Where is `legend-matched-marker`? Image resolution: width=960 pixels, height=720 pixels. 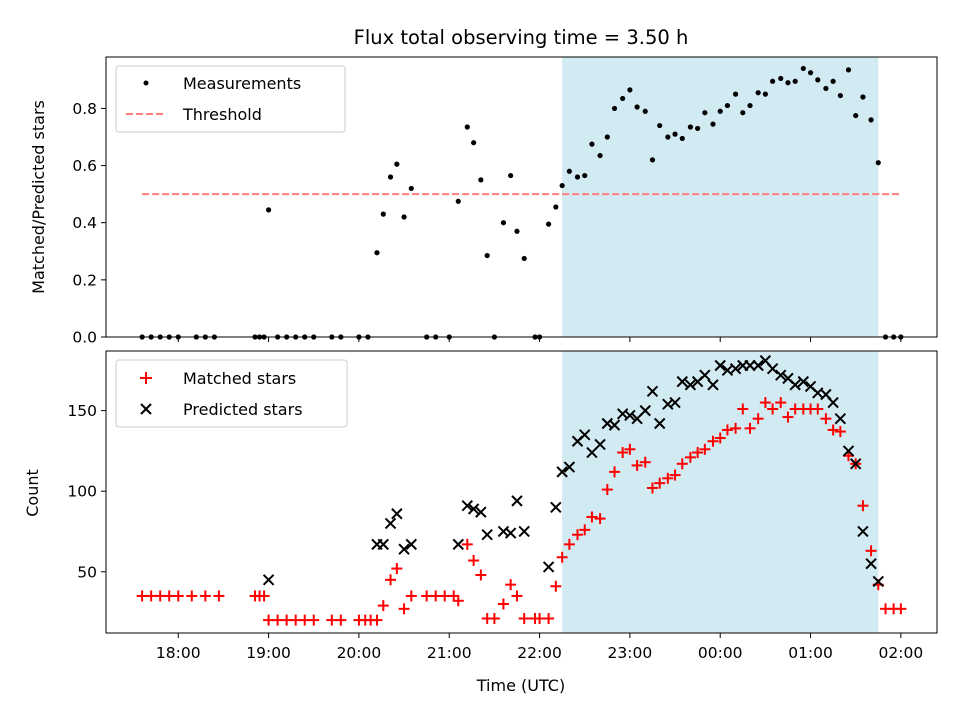 legend-matched-marker is located at coordinates (146, 378).